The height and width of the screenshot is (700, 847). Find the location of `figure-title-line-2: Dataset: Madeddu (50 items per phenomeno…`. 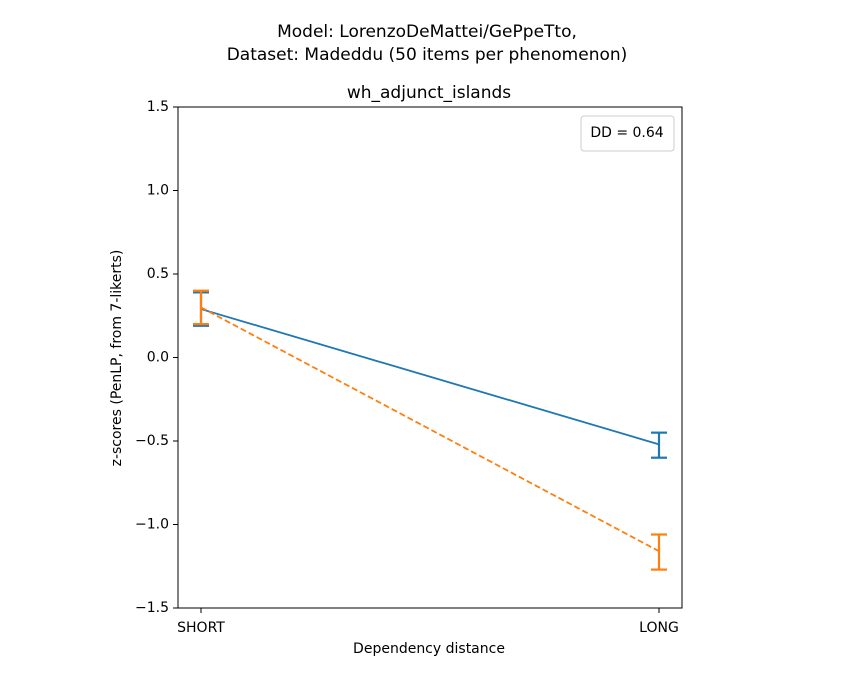

figure-title-line-2: Dataset: Madeddu (50 items per phenomeno… is located at coordinates (427, 55).